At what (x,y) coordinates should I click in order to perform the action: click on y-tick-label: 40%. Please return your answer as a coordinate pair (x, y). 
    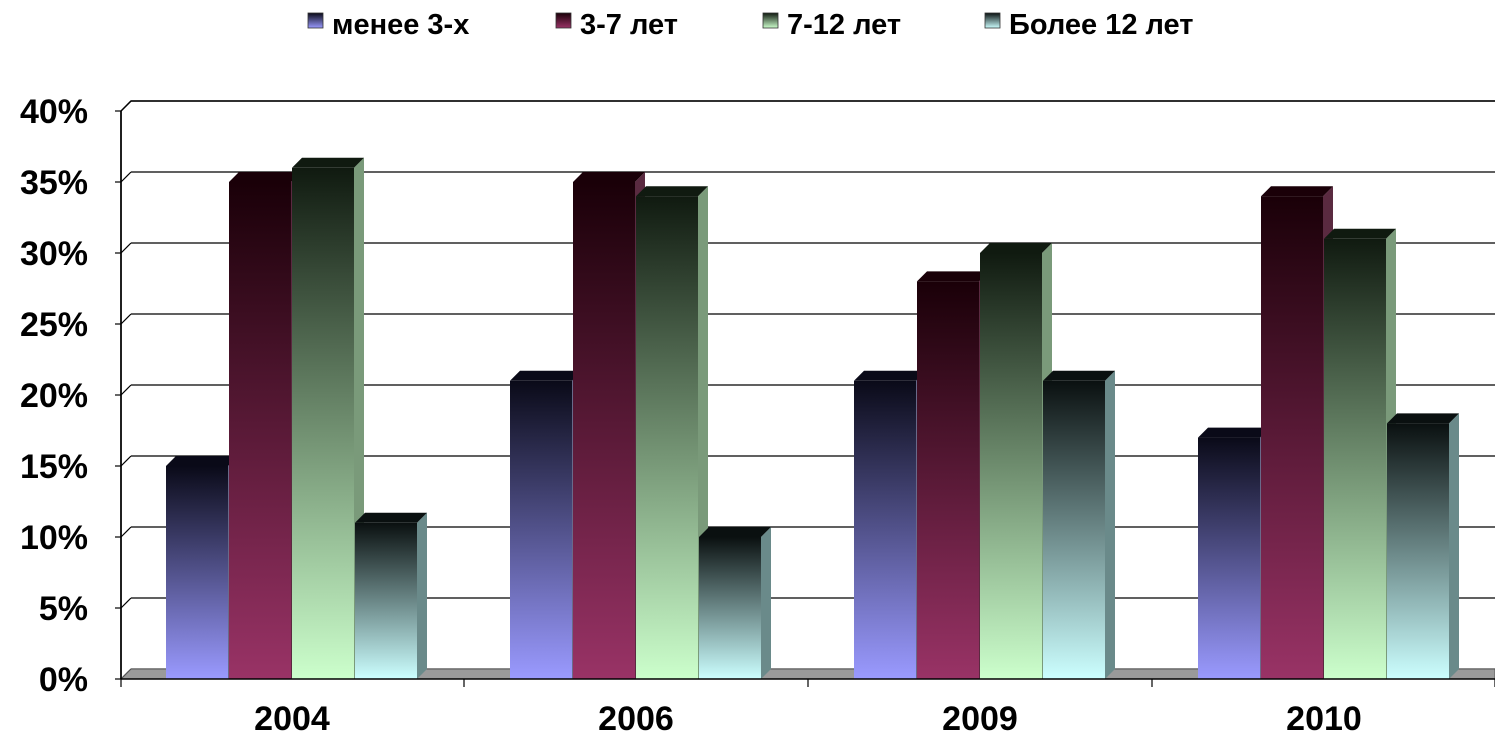
    Looking at the image, I should click on (54, 112).